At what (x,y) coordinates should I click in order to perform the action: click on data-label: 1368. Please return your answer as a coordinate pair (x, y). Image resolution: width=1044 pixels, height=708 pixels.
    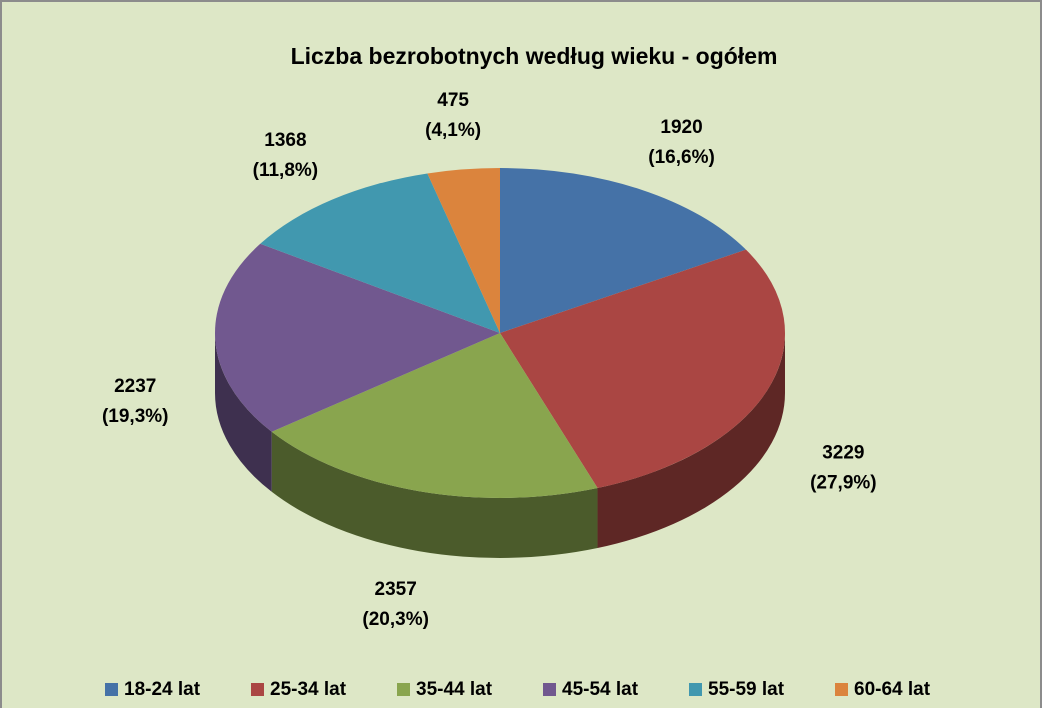
    Looking at the image, I should click on (285, 140).